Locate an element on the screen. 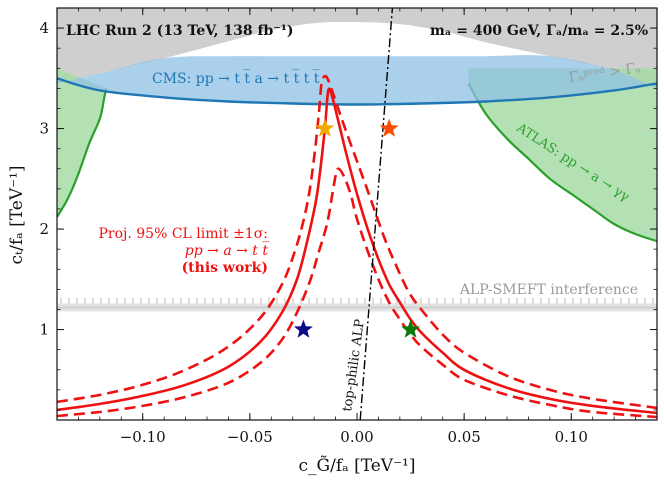 The height and width of the screenshot is (483, 664). benchmark-orange-star is located at coordinates (325, 127).